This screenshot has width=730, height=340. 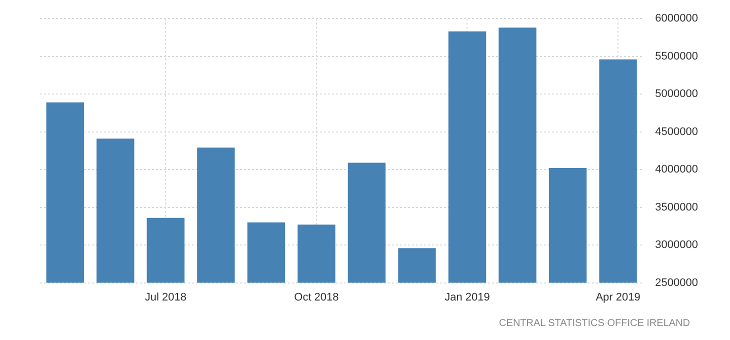 What do you see at coordinates (676, 18) in the screenshot?
I see `y-tick-label: 6000000` at bounding box center [676, 18].